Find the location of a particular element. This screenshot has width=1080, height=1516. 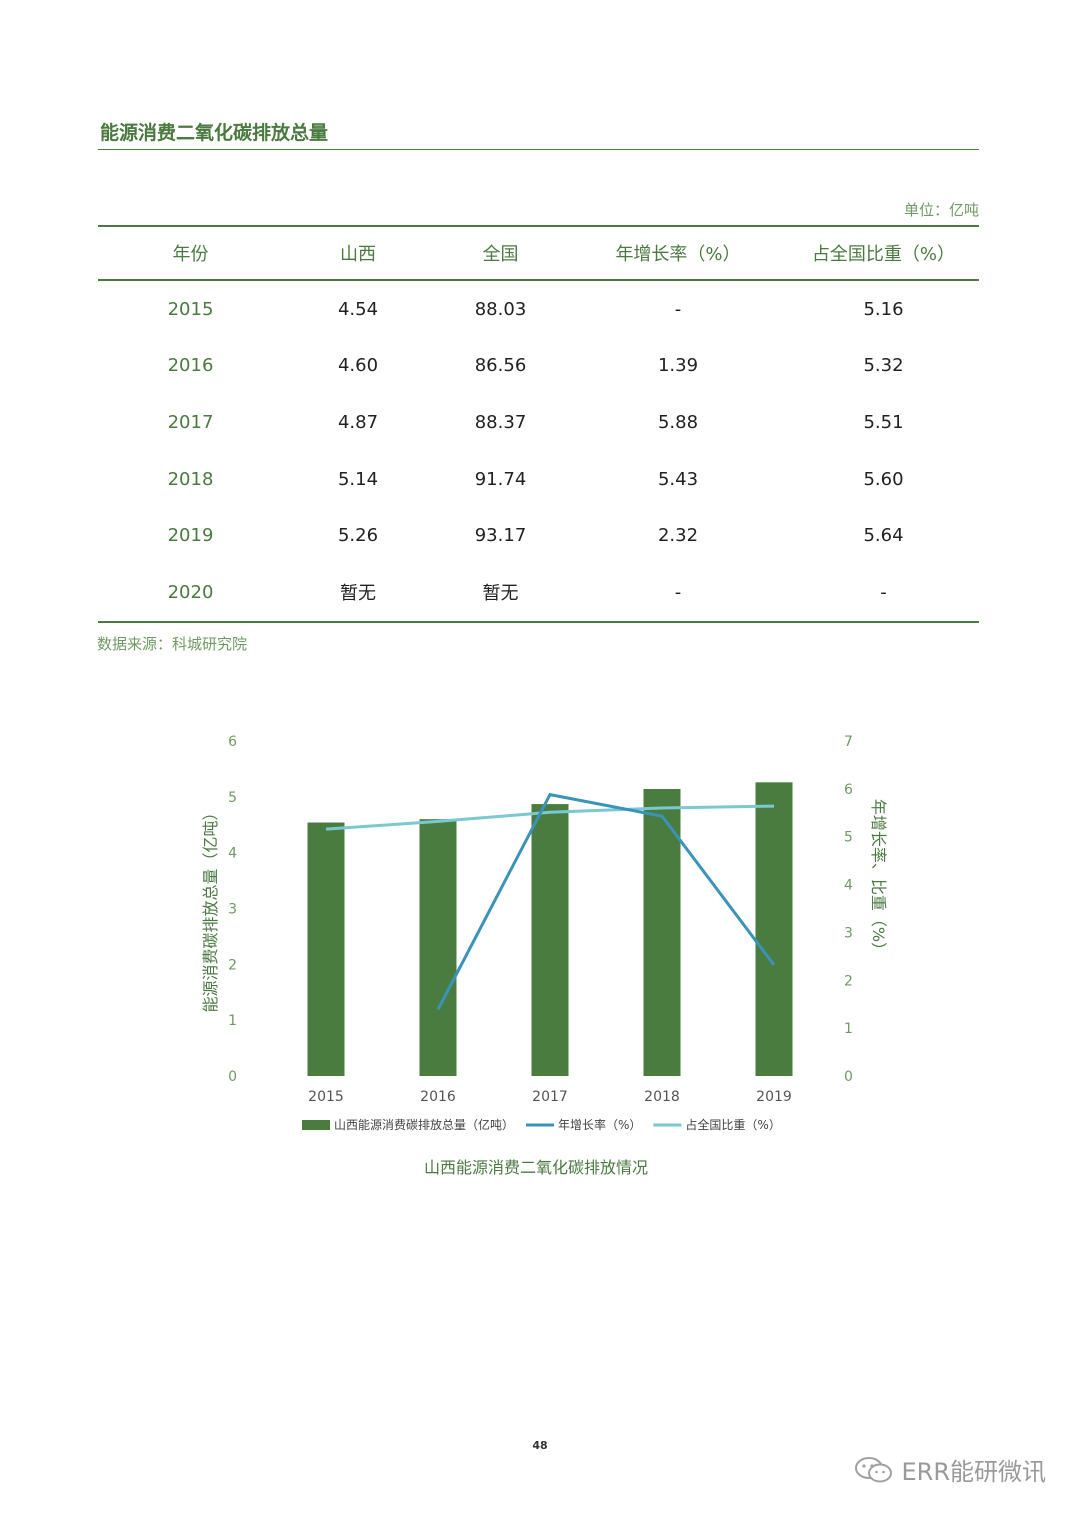

cell-year: 2018 is located at coordinates (190, 479).